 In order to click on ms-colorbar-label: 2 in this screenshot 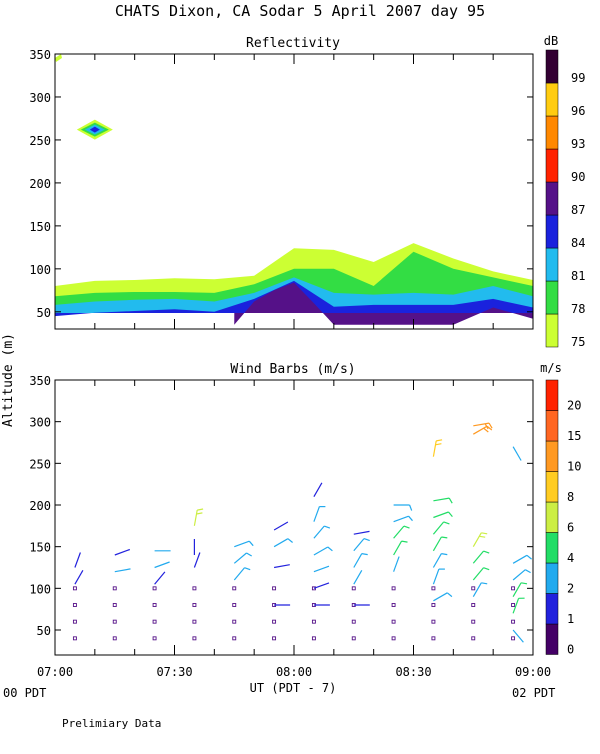, I will do `click(570, 589)`.